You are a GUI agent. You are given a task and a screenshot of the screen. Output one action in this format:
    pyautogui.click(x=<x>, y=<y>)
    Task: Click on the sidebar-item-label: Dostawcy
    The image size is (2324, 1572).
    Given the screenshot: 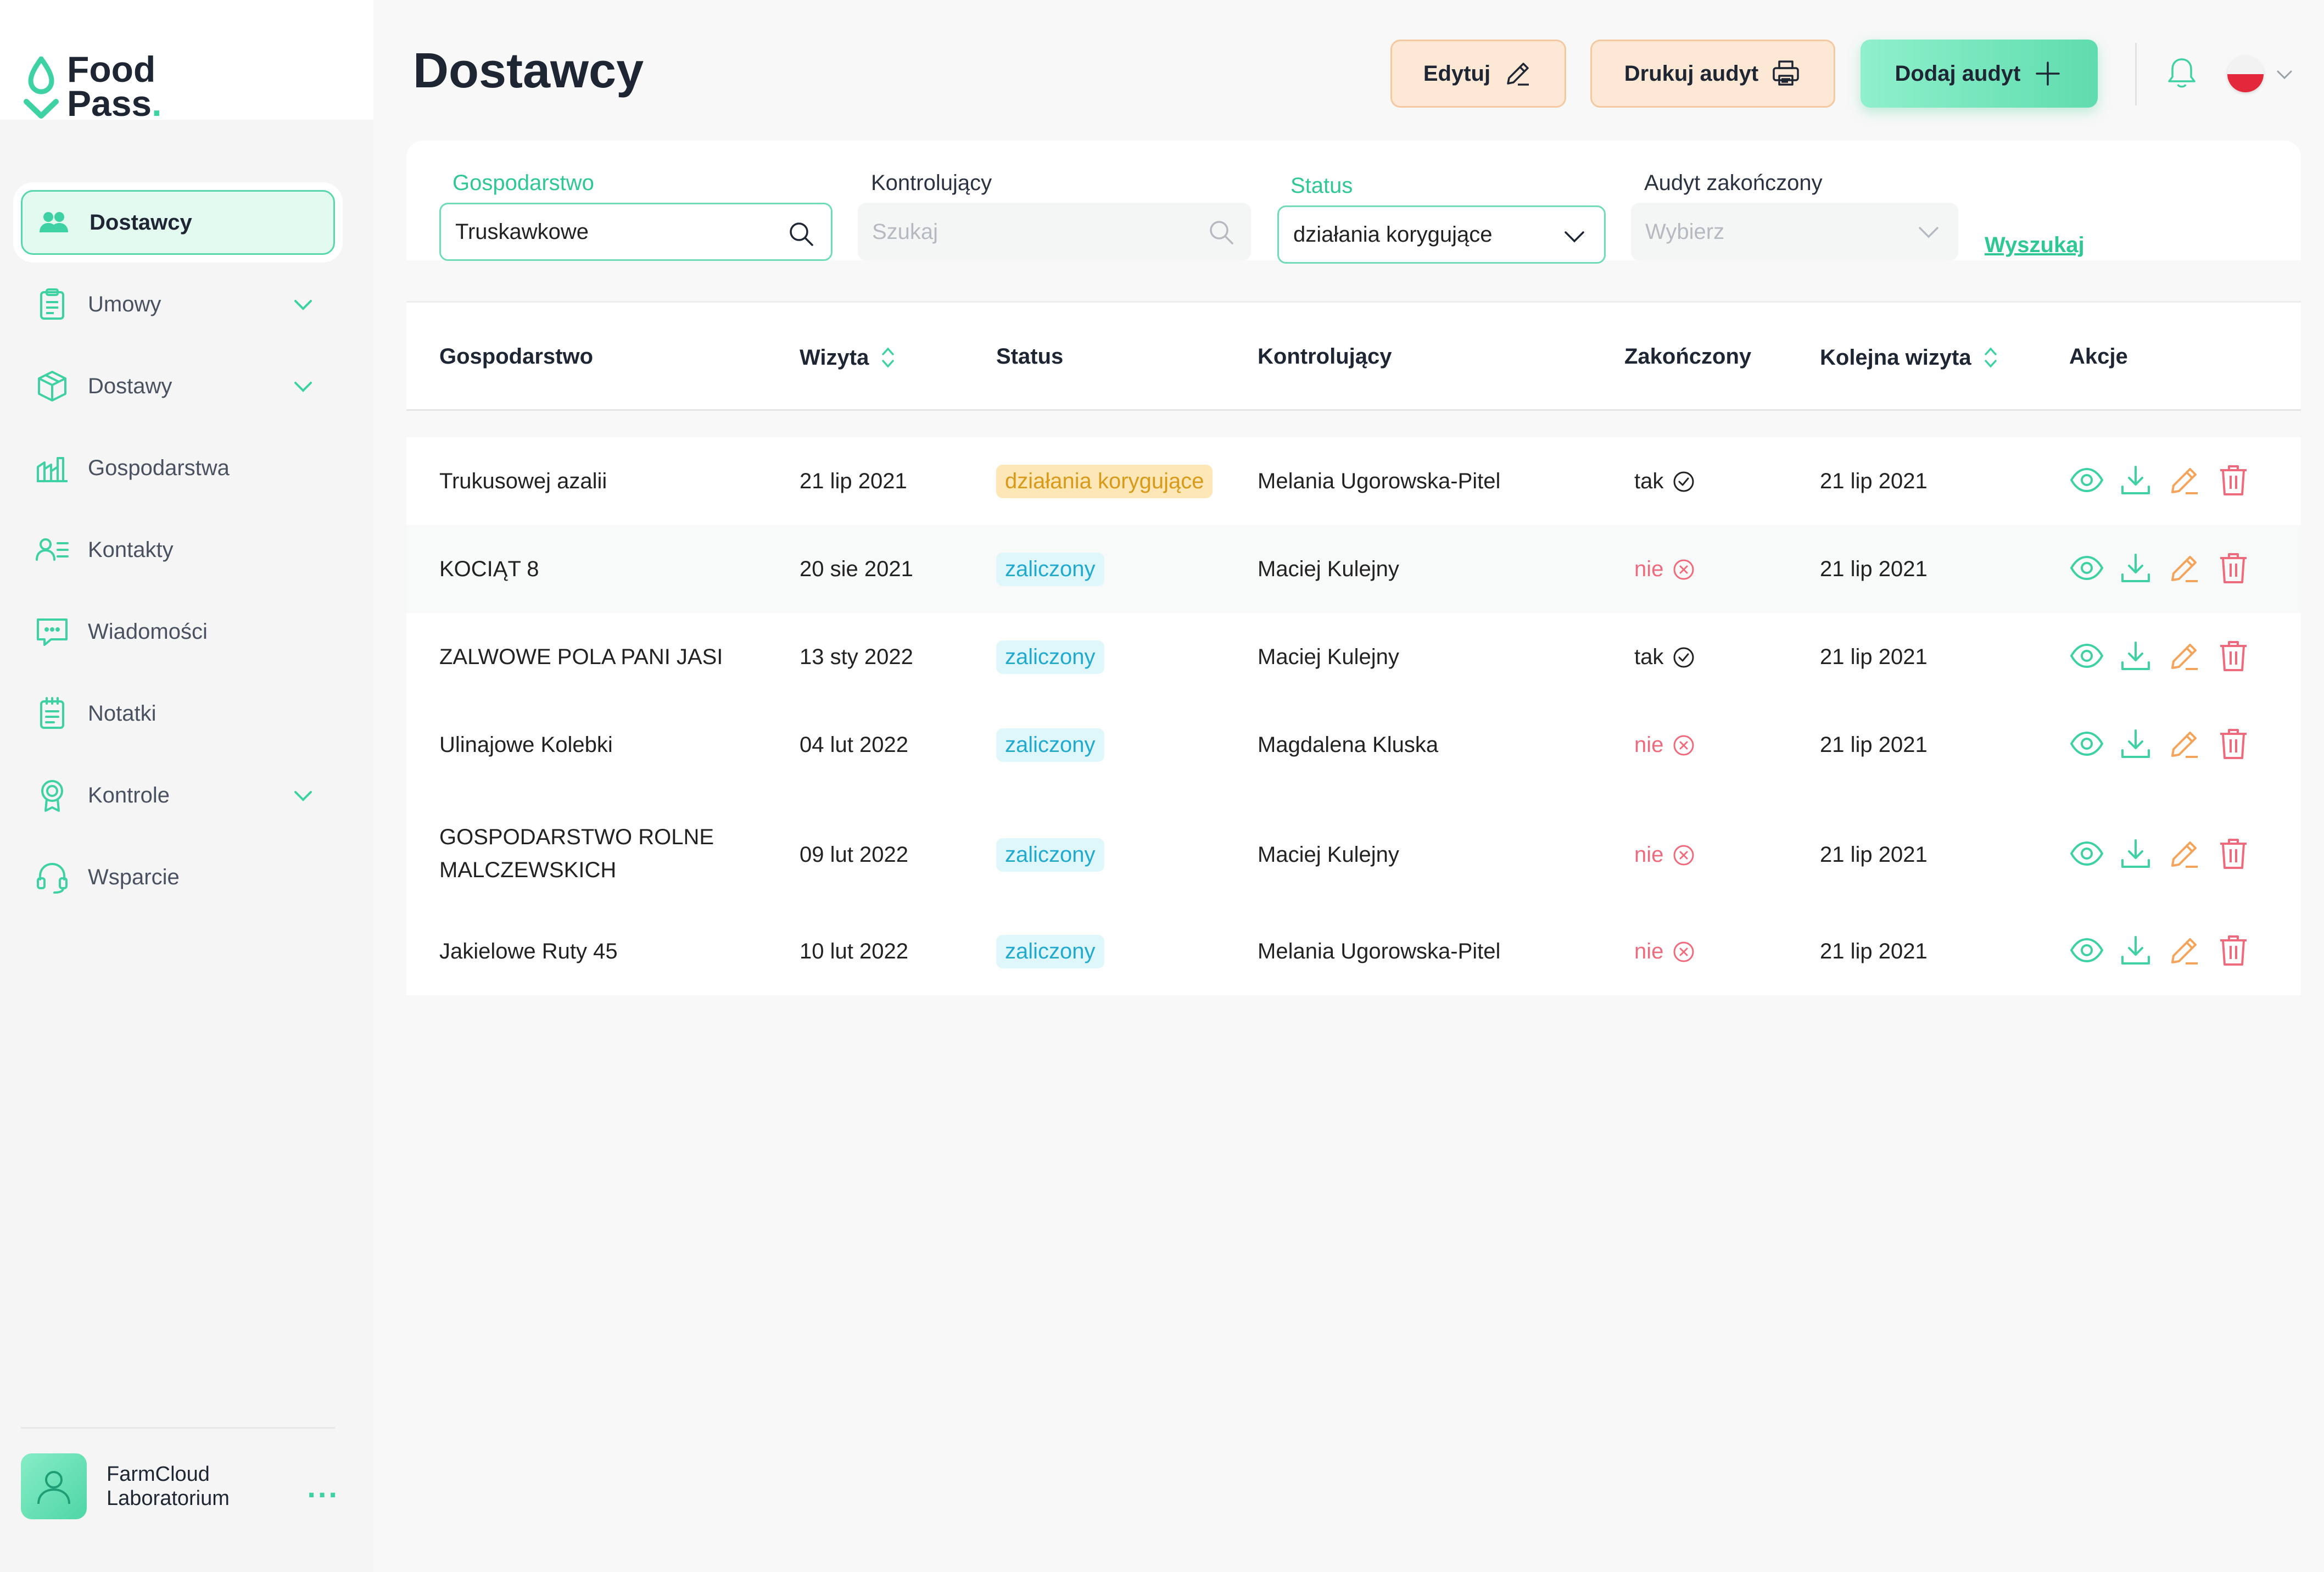 What is the action you would take?
    pyautogui.click(x=141, y=223)
    